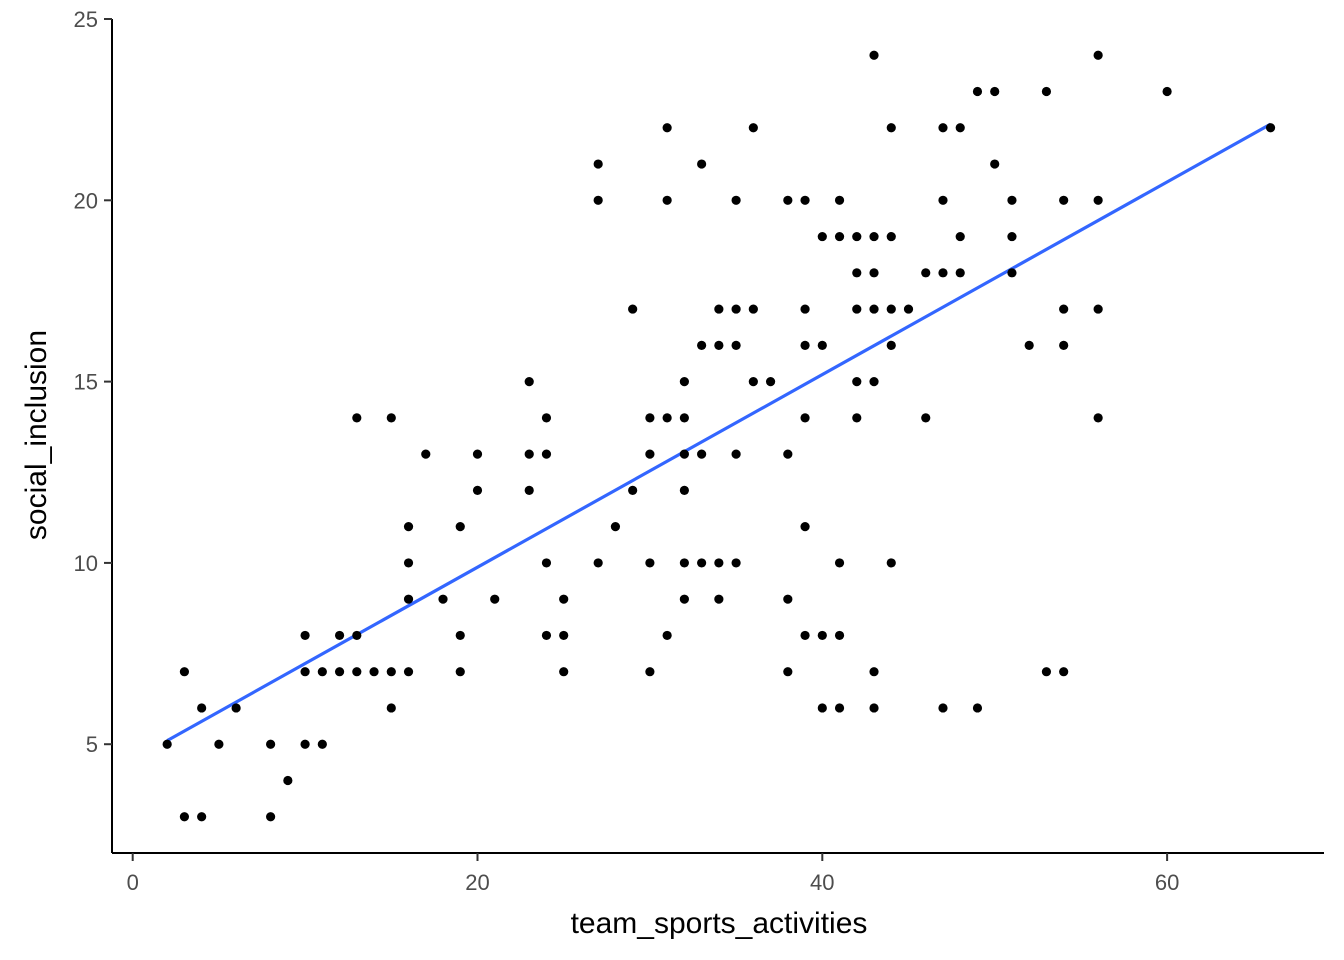  What do you see at coordinates (1167, 882) in the screenshot?
I see `x-tick-label: 60` at bounding box center [1167, 882].